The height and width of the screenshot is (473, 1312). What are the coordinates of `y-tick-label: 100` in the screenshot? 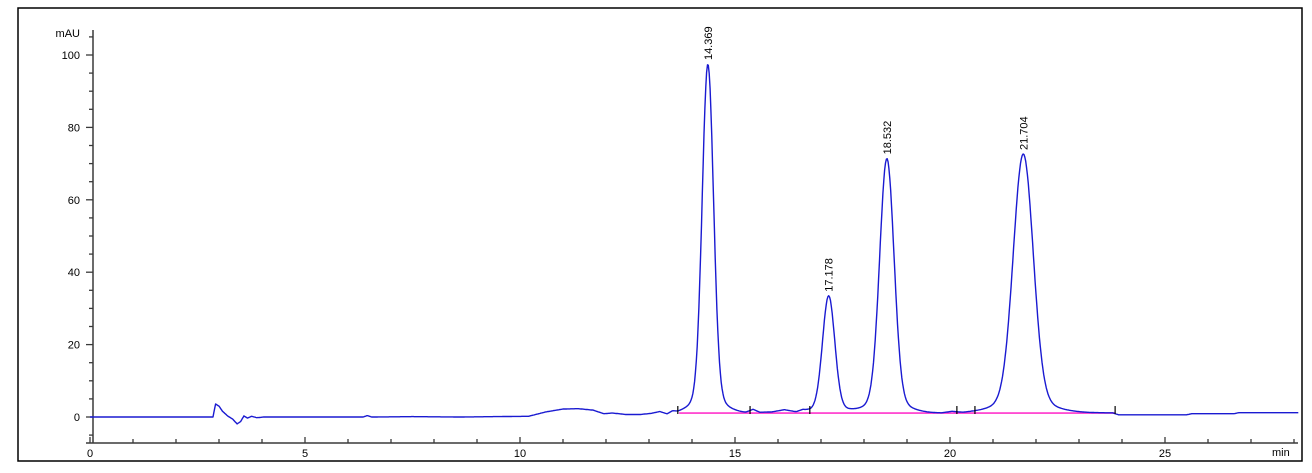 It's located at (71, 56).